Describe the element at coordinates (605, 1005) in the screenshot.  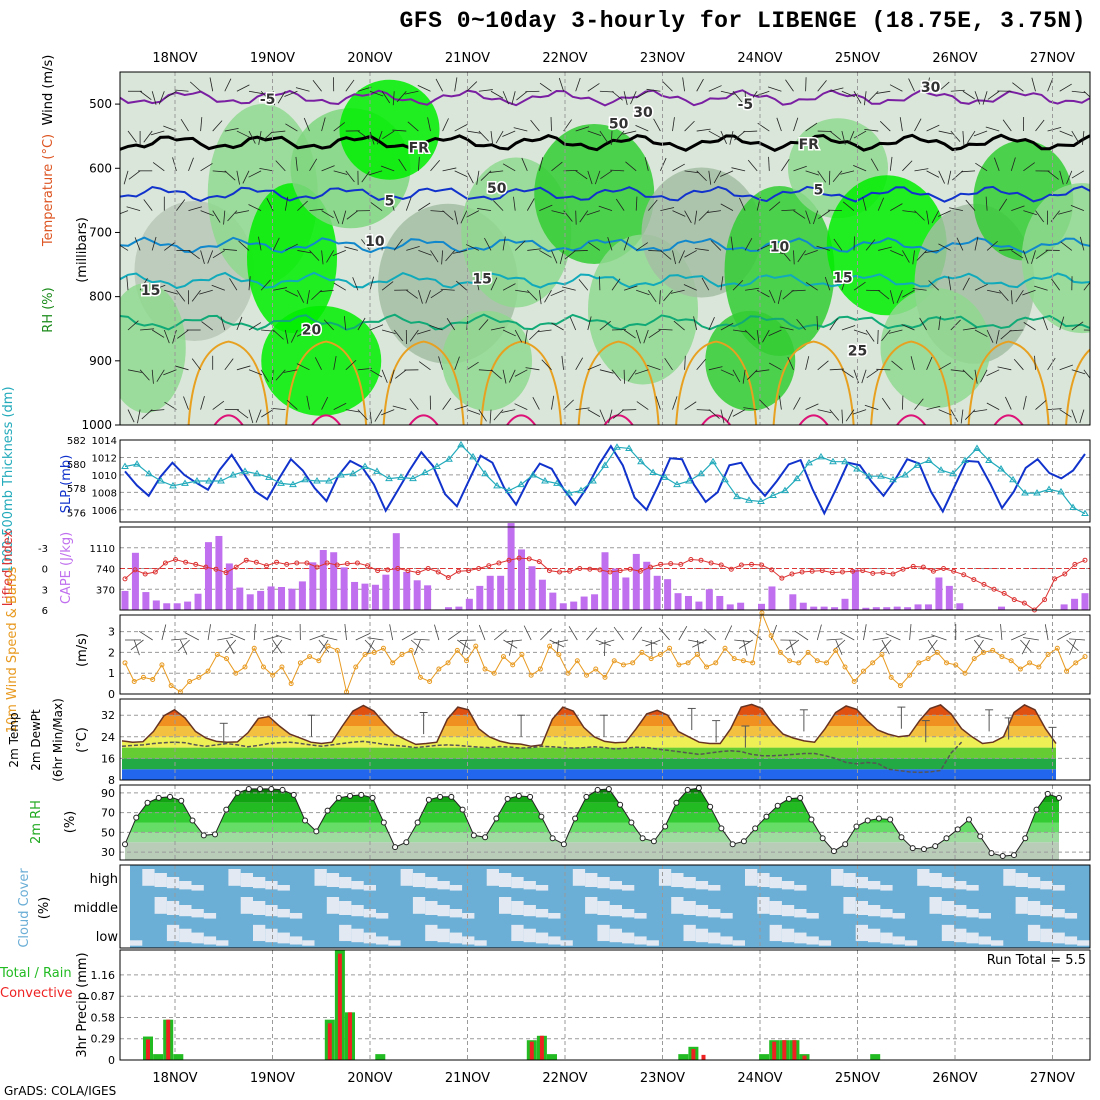
I see `panel-frame` at that location.